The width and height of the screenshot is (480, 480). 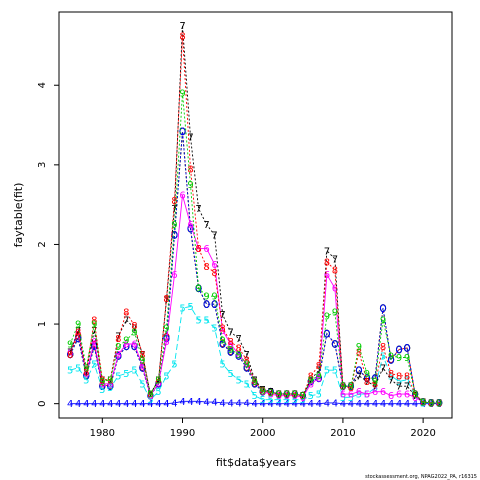 What do you see at coordinates (421, 477) in the screenshot?
I see `footnote: stockassessment.org, NPAG2022_PA, r16315` at bounding box center [421, 477].